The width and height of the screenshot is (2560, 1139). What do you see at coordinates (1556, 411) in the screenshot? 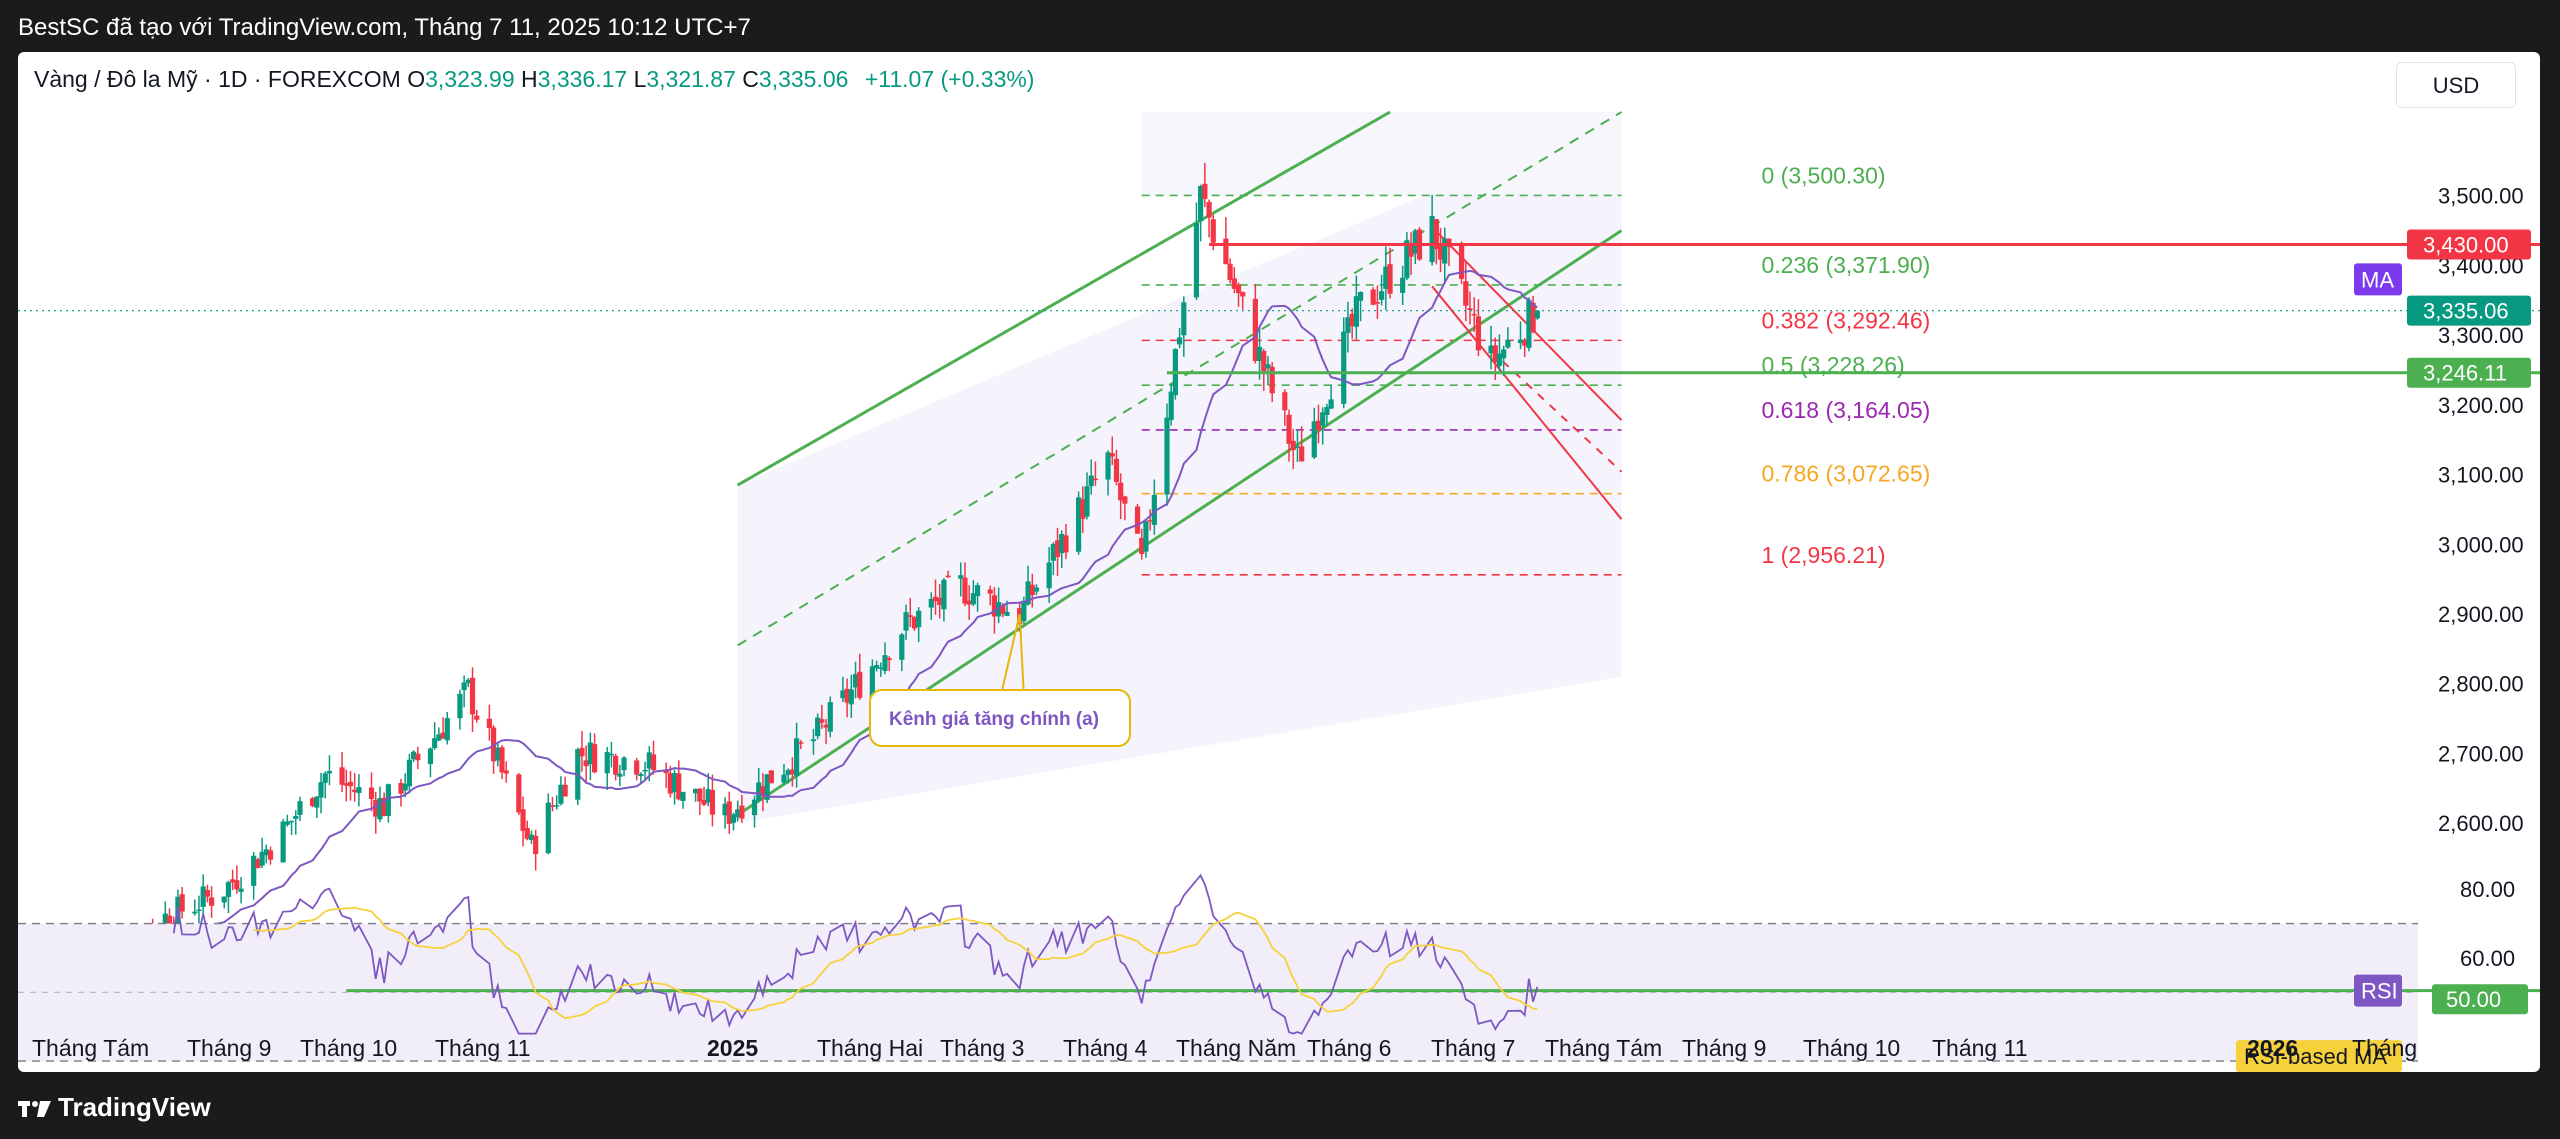
I see `descending-channel-mid-line` at bounding box center [1556, 411].